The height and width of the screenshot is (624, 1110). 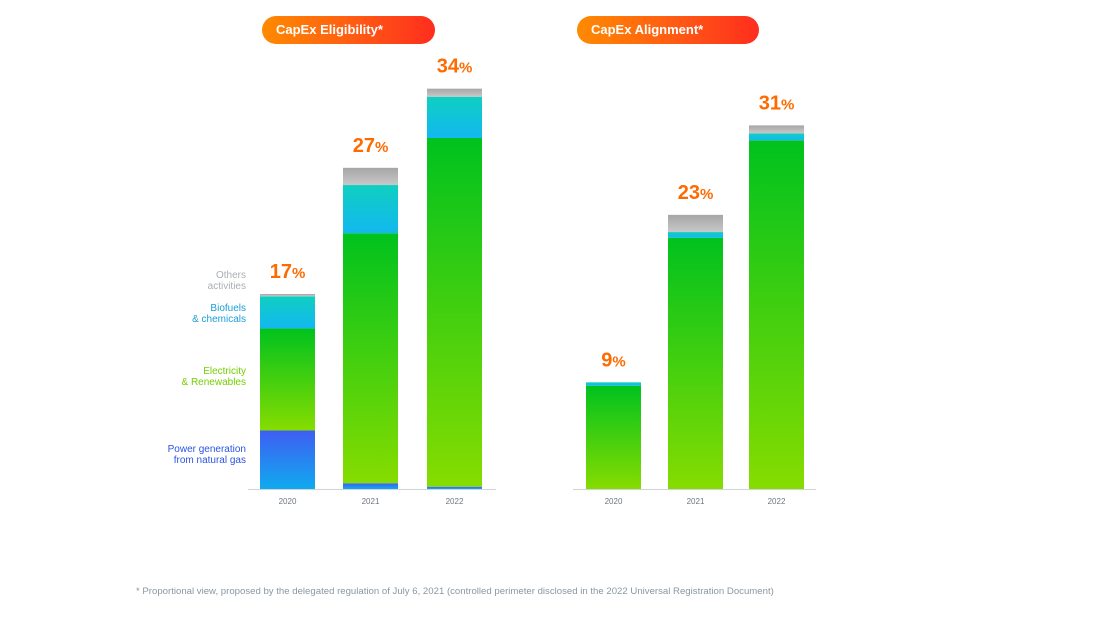 I want to click on alignment-bar-2020-electricity, so click(x=613, y=437).